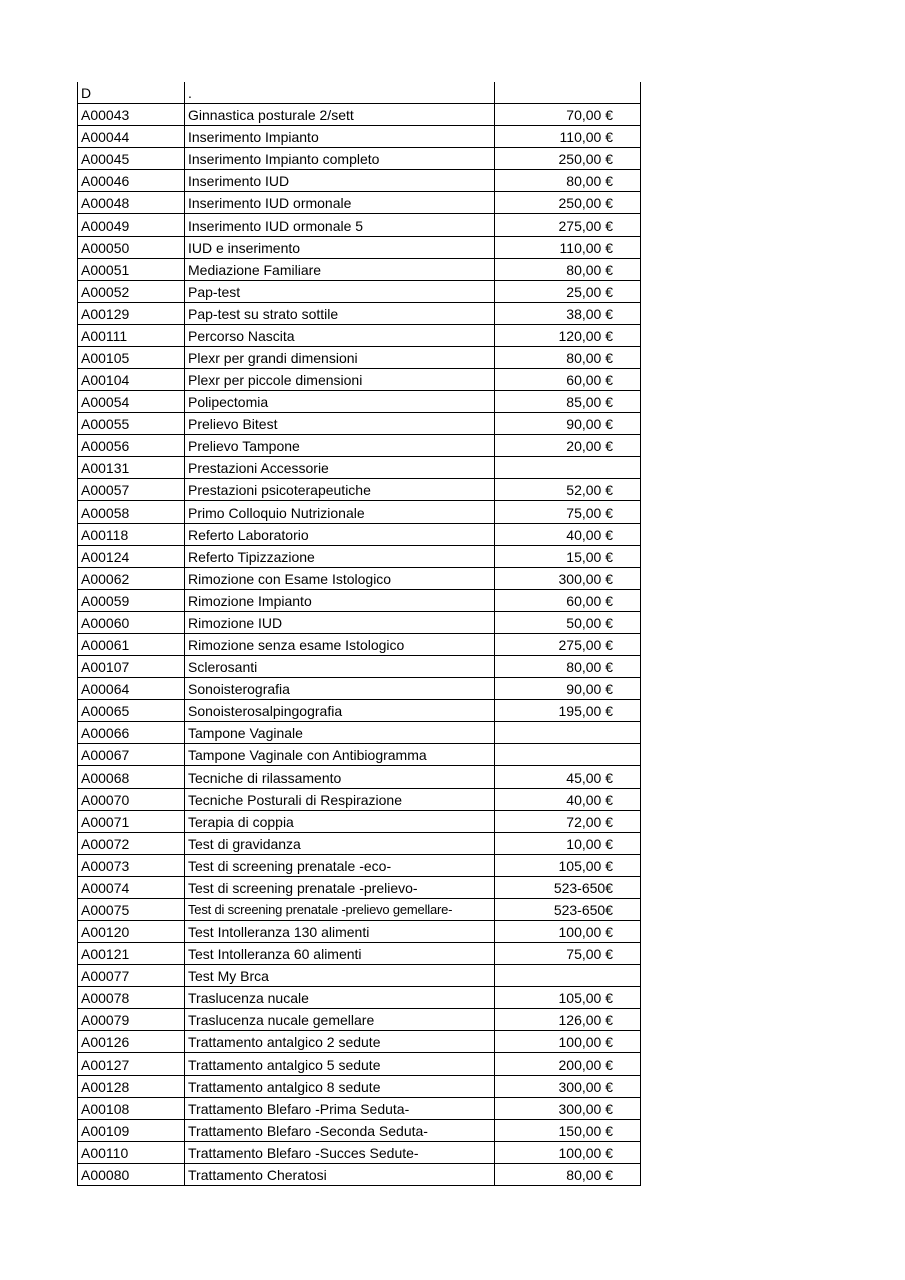 The width and height of the screenshot is (905, 1280). Describe the element at coordinates (567, 578) in the screenshot. I see `price-cell: 300,00 €` at that location.